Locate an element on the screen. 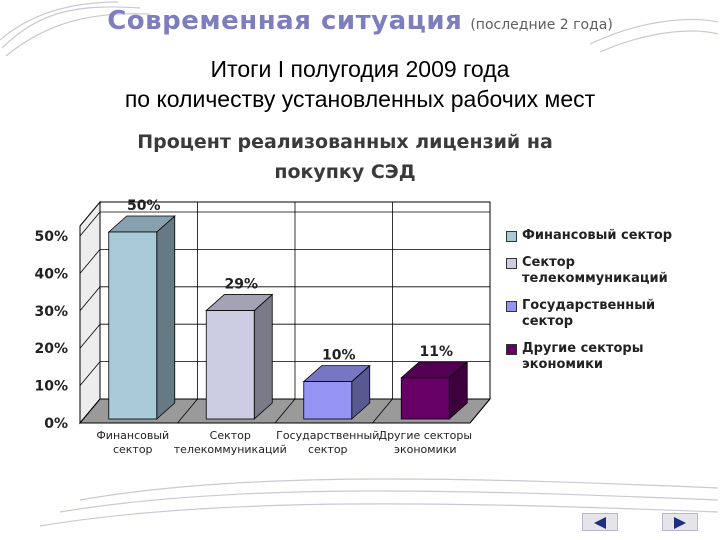 The image size is (720, 540). data-label: 10% is located at coordinates (339, 356).